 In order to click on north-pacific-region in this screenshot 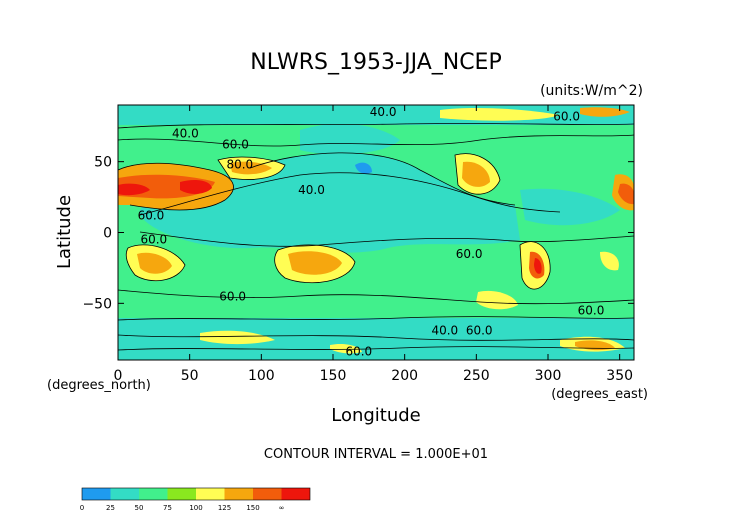, I will do `click(350, 139)`.